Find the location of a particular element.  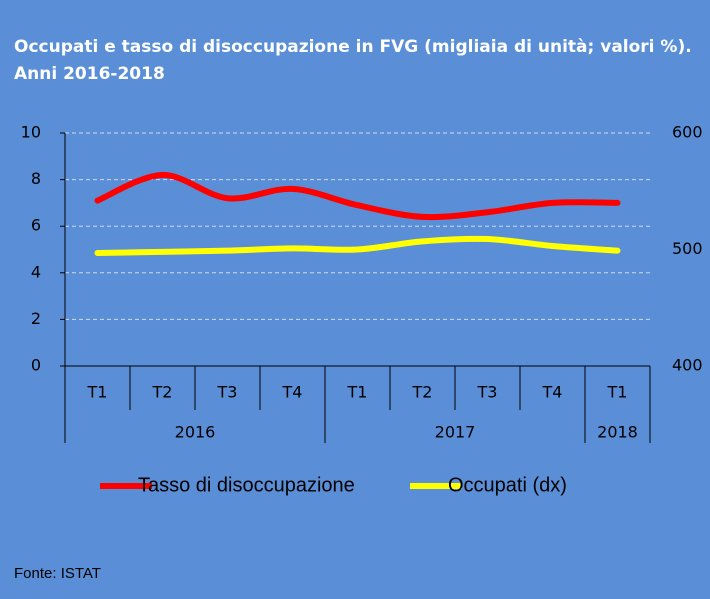

legend-label: Tasso di disoccupazione is located at coordinates (246, 485).